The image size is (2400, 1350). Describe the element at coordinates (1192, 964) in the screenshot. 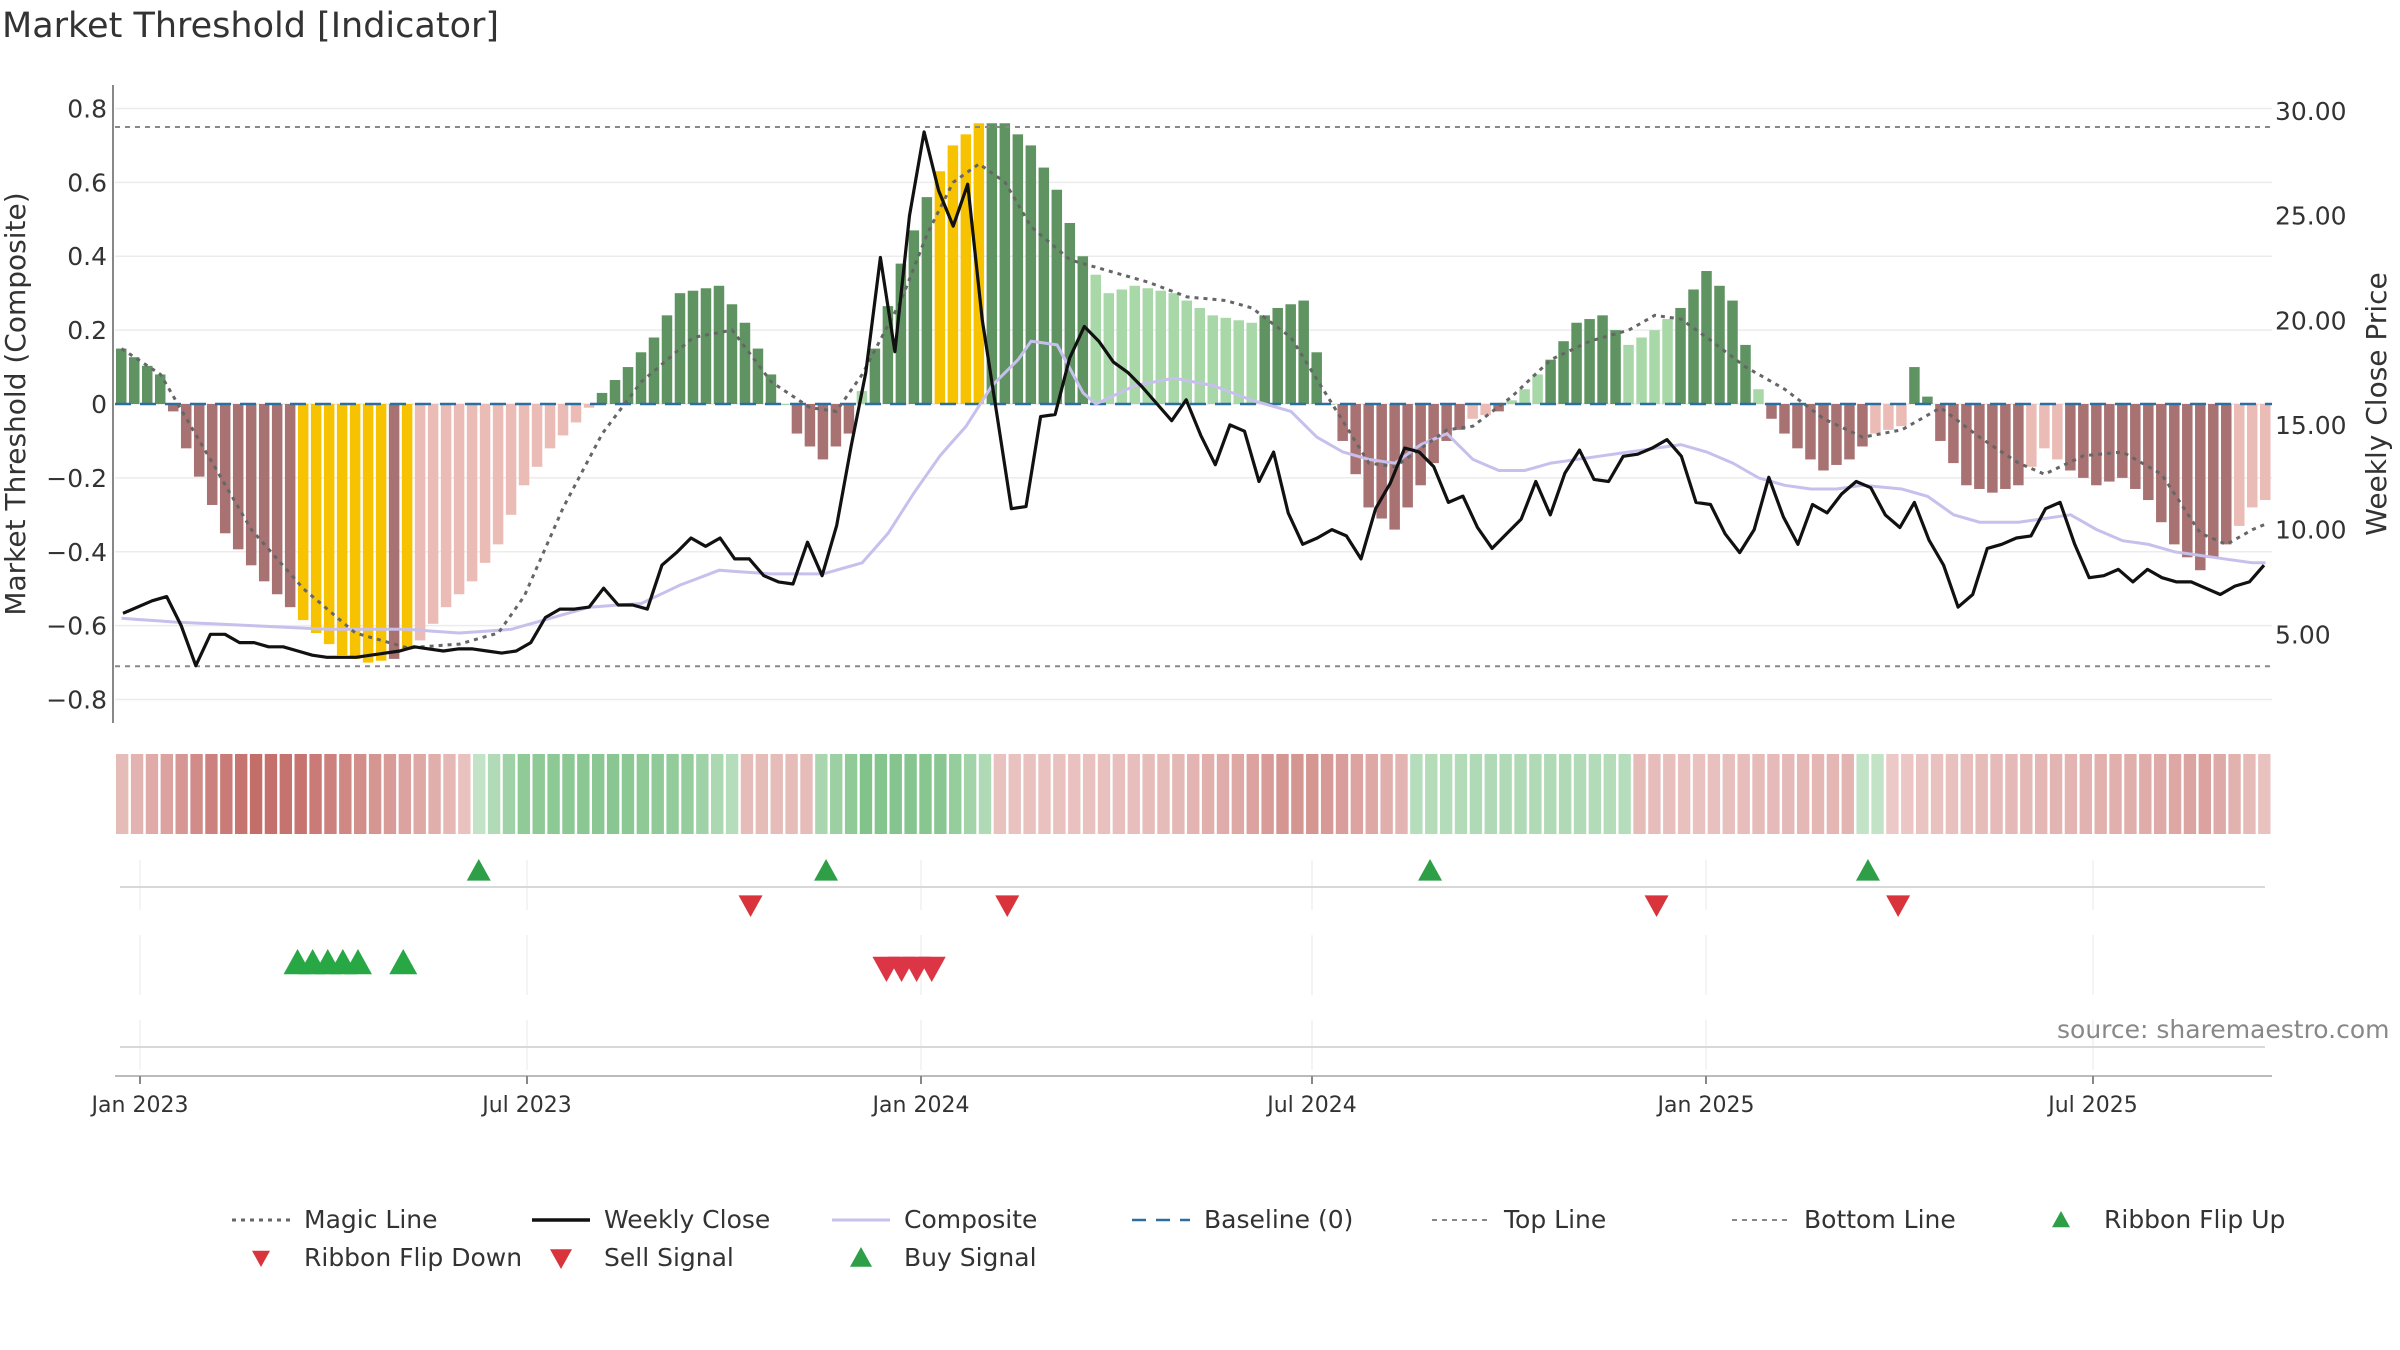

I see `signal-panels` at that location.